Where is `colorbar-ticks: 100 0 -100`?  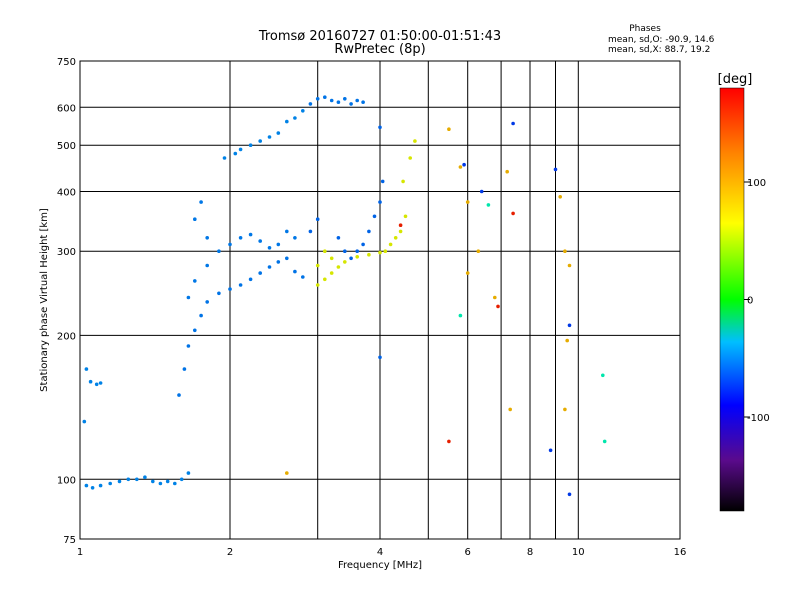 colorbar-ticks: 100 0 -100 is located at coordinates (757, 301).